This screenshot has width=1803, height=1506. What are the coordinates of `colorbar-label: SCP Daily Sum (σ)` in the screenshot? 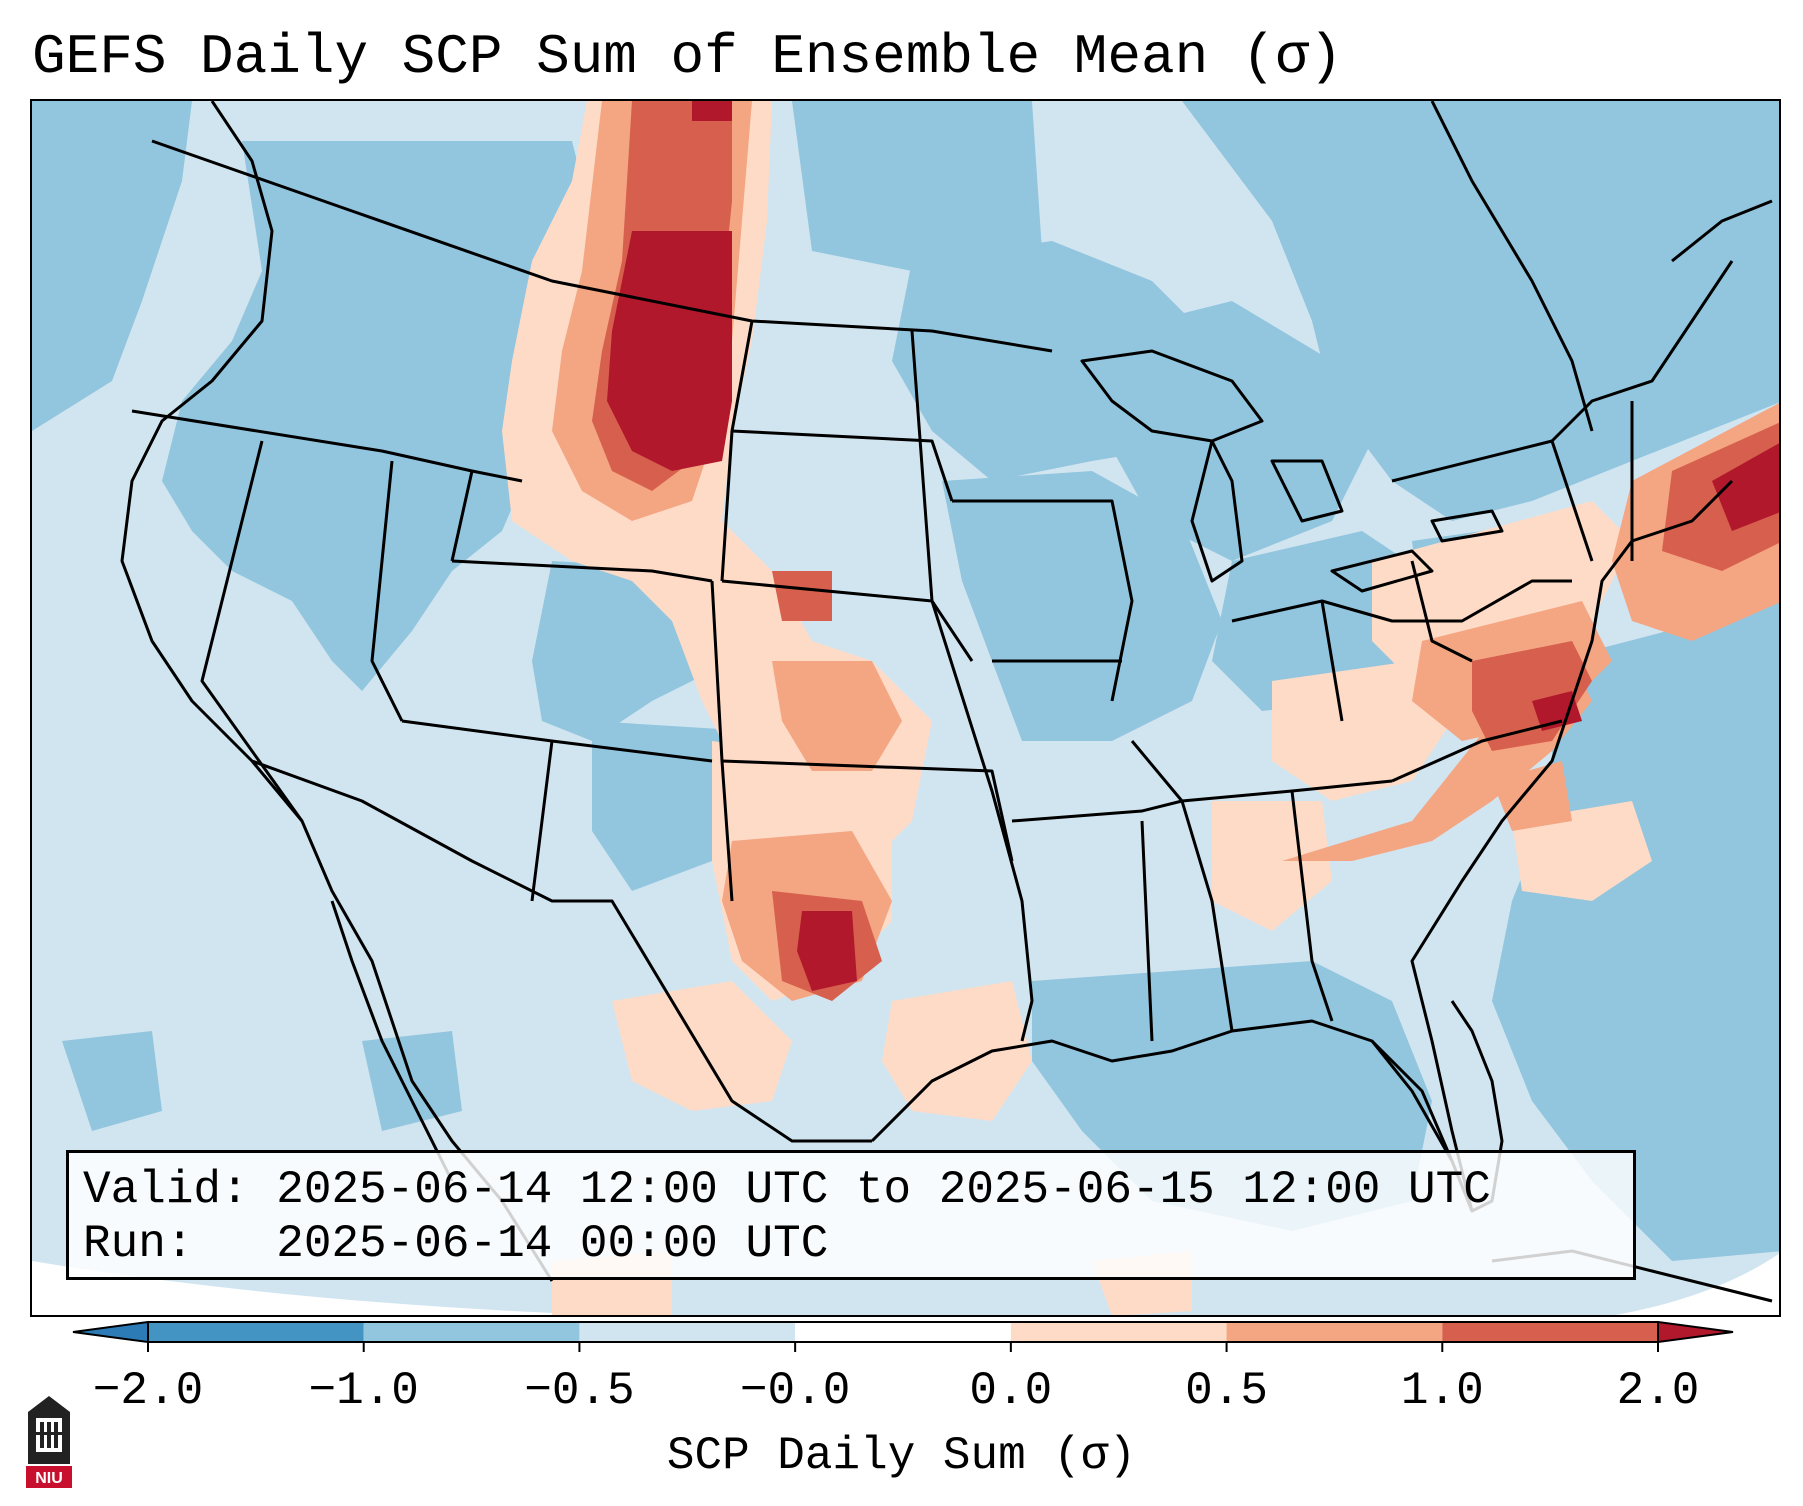 It's located at (901, 1456).